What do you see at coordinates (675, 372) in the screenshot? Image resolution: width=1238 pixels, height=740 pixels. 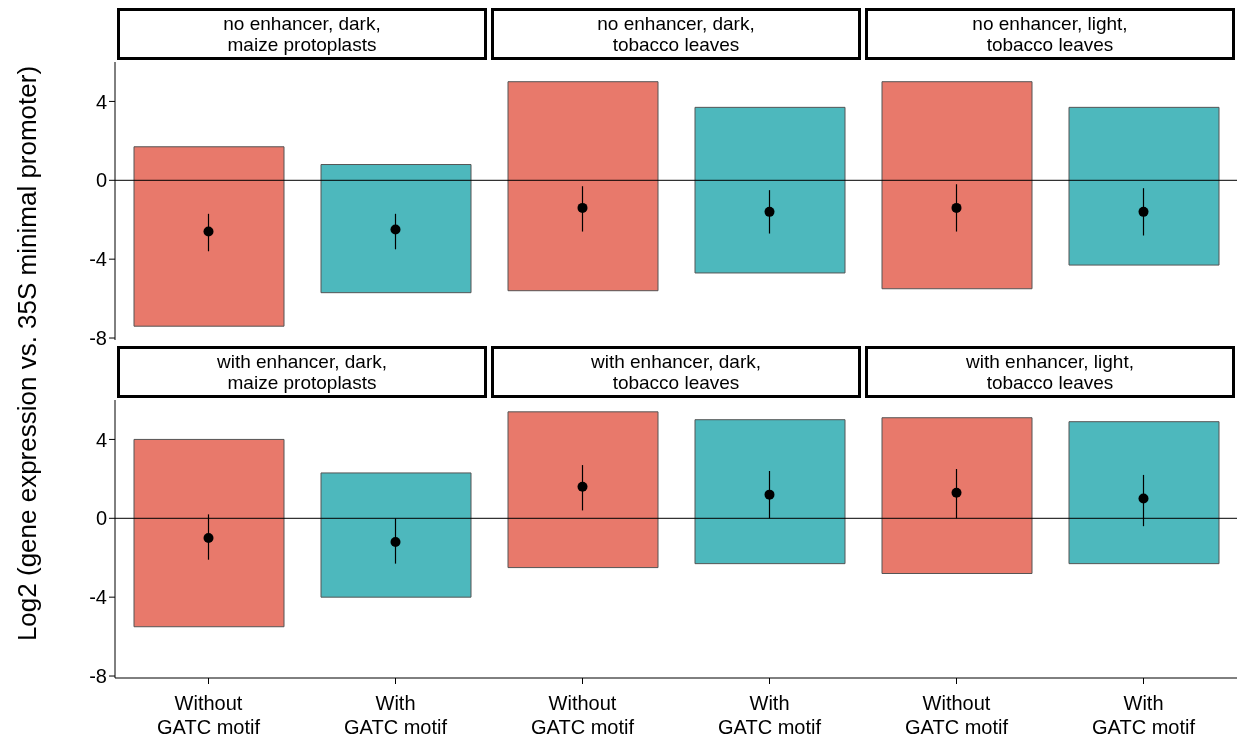 I see `text: with enhancer, dark, tobacco leaves` at bounding box center [675, 372].